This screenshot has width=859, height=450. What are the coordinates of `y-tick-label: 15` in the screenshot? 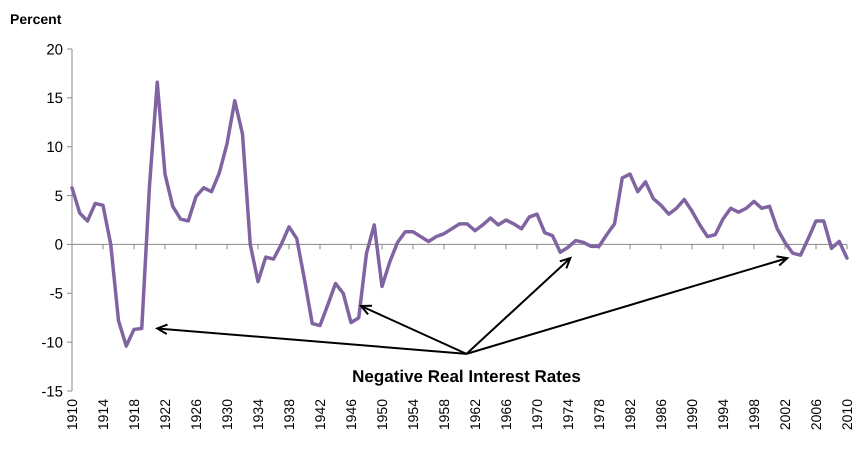 It's located at (54, 99).